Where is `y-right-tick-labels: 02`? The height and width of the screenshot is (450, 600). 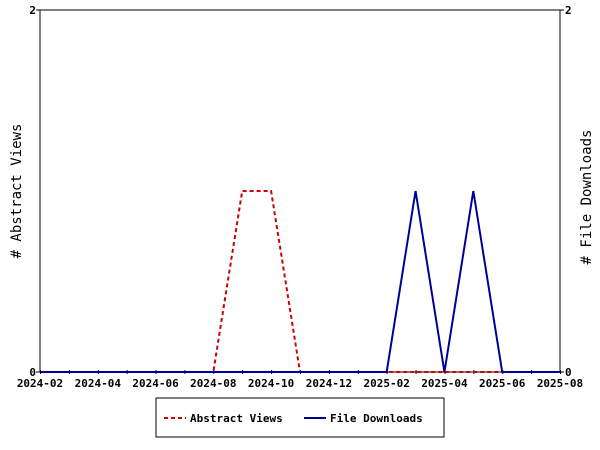
y-right-tick-labels: 02 is located at coordinates (568, 191).